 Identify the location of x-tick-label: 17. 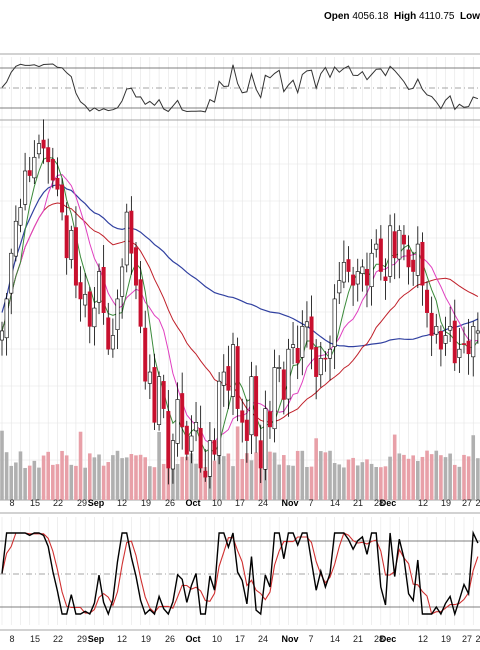
(240, 503).